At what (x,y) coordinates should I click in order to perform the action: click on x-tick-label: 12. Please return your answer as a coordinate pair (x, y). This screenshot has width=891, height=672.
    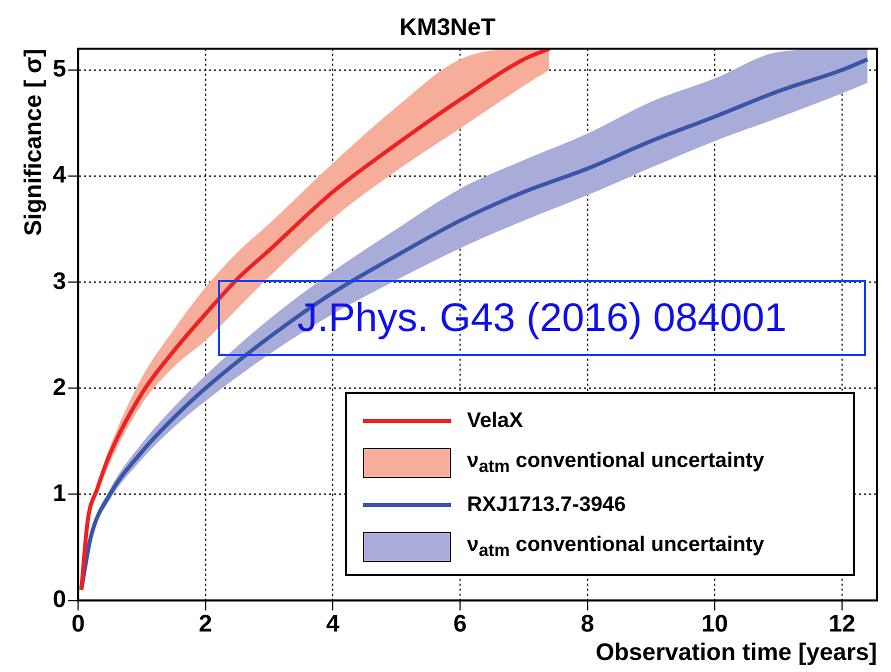
    Looking at the image, I should click on (842, 624).